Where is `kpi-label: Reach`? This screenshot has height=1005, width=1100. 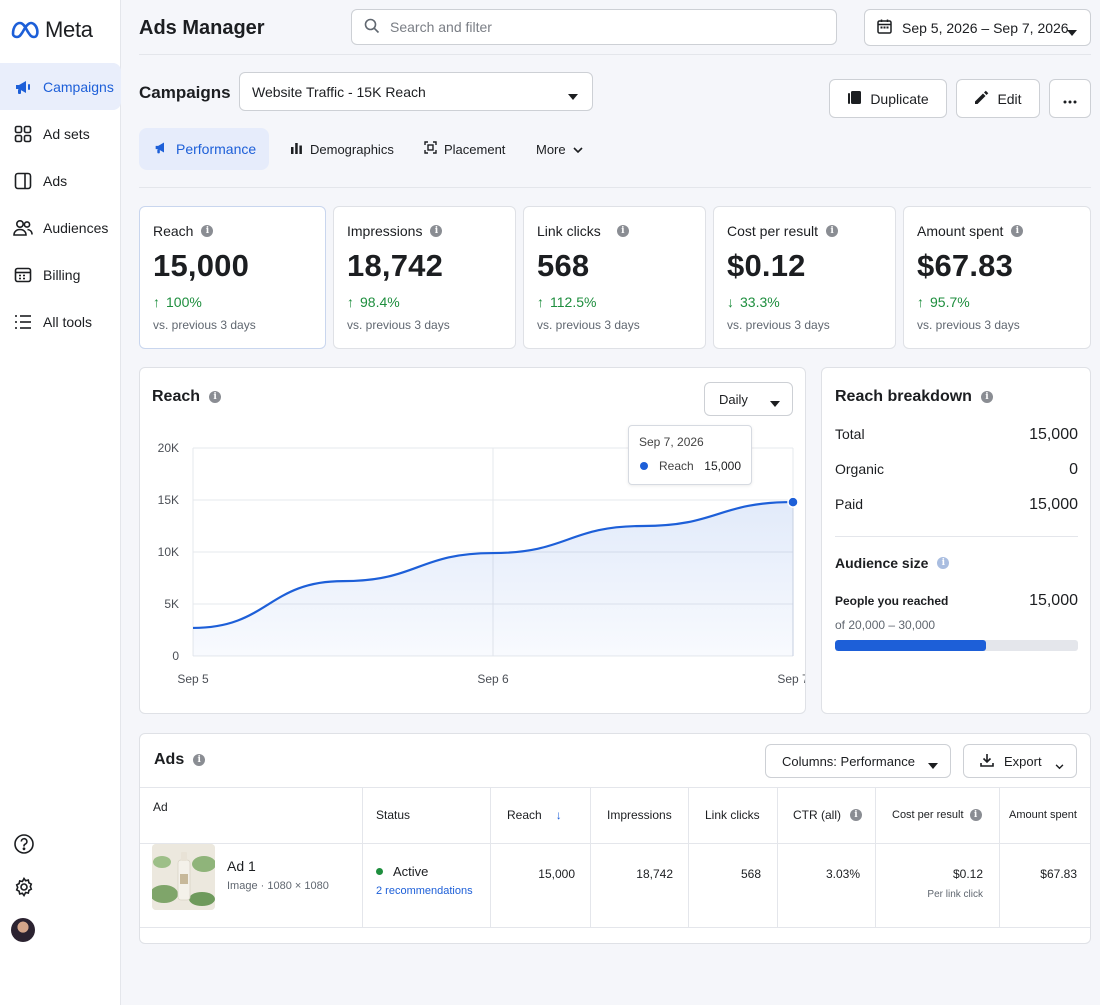
kpi-label: Reach is located at coordinates (173, 231).